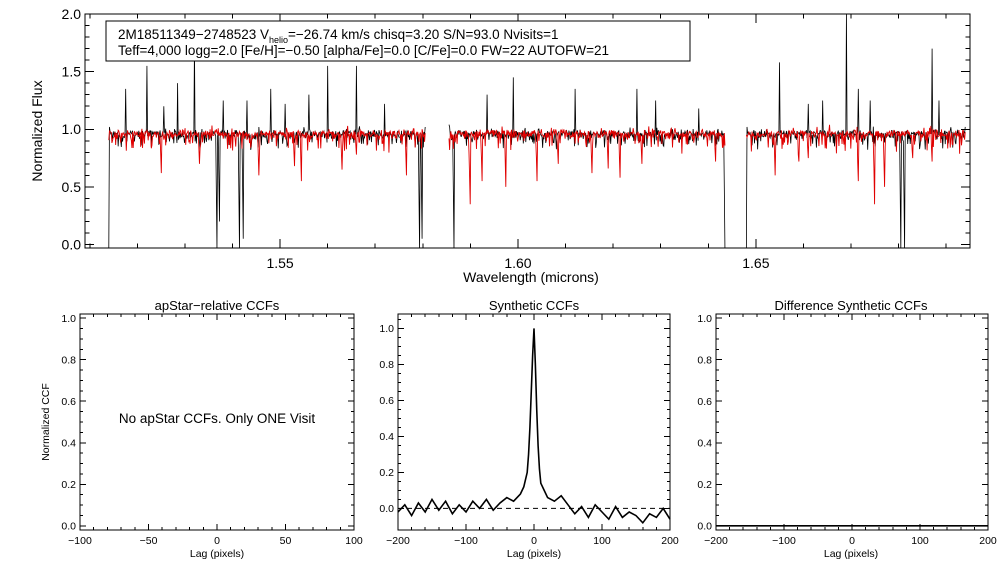 The width and height of the screenshot is (1008, 581). I want to click on difference-ccf-y-tick-label: 0.0, so click(704, 527).